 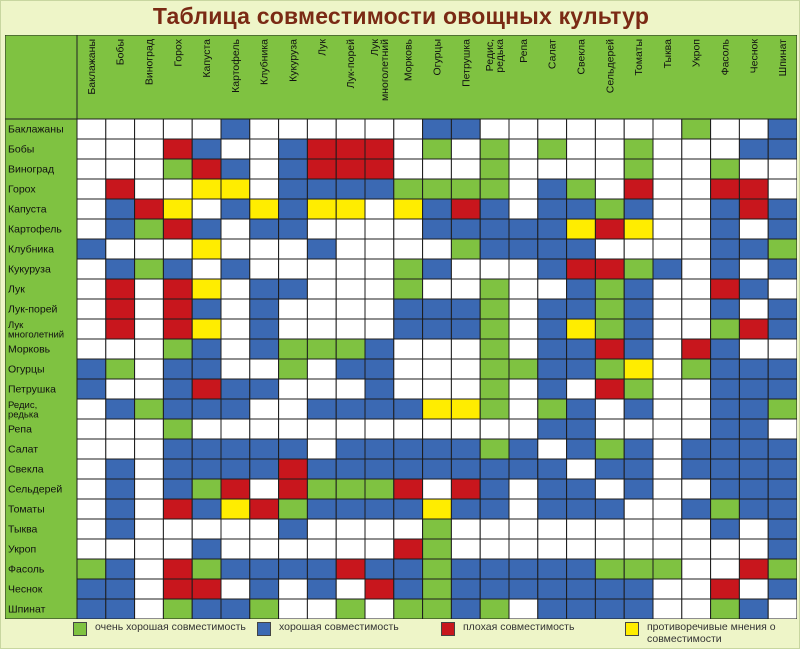 I want to click on column-header-label: Виноград, so click(x=150, y=62).